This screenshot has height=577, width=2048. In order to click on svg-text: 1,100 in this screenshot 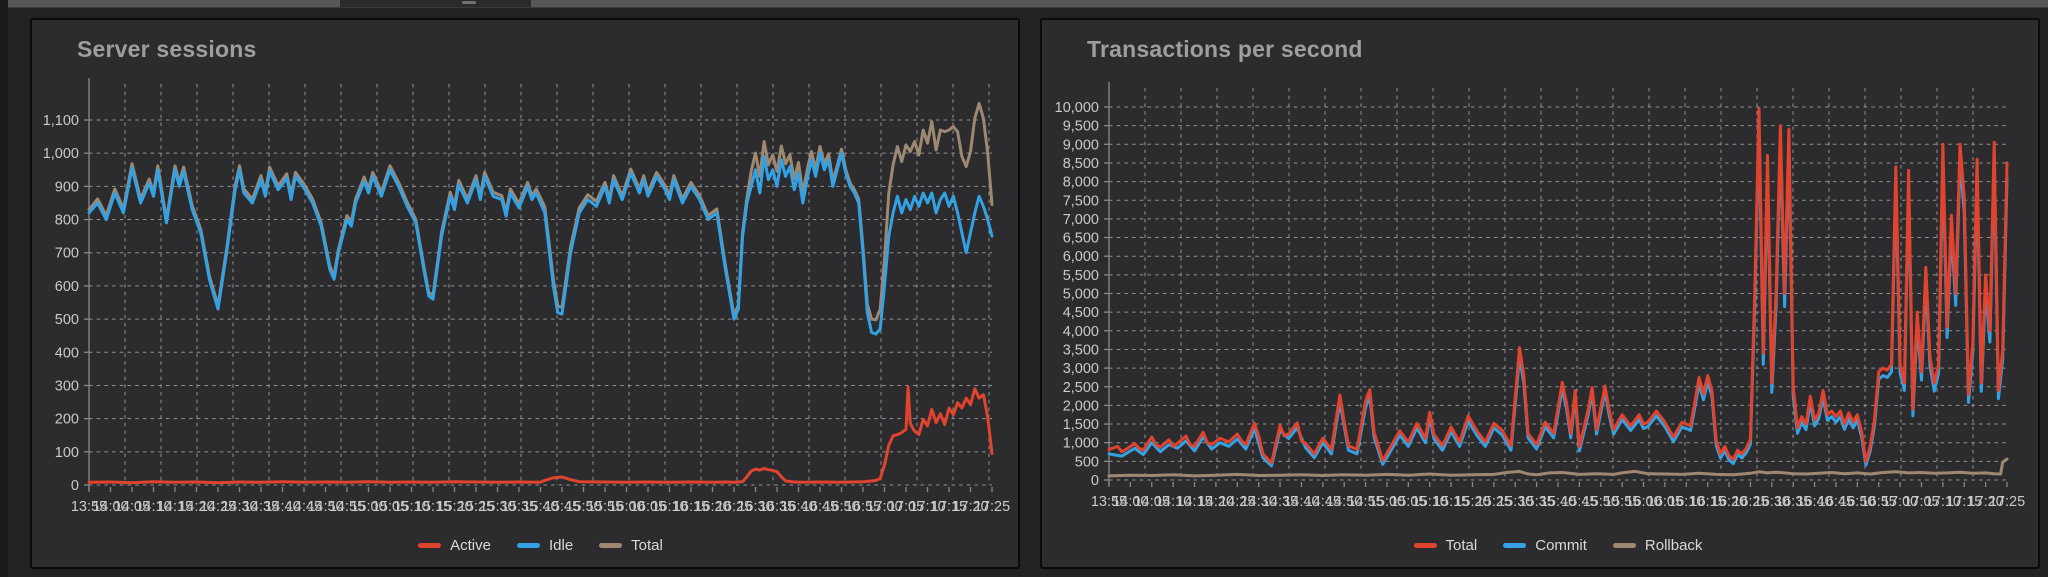, I will do `click(61, 121)`.